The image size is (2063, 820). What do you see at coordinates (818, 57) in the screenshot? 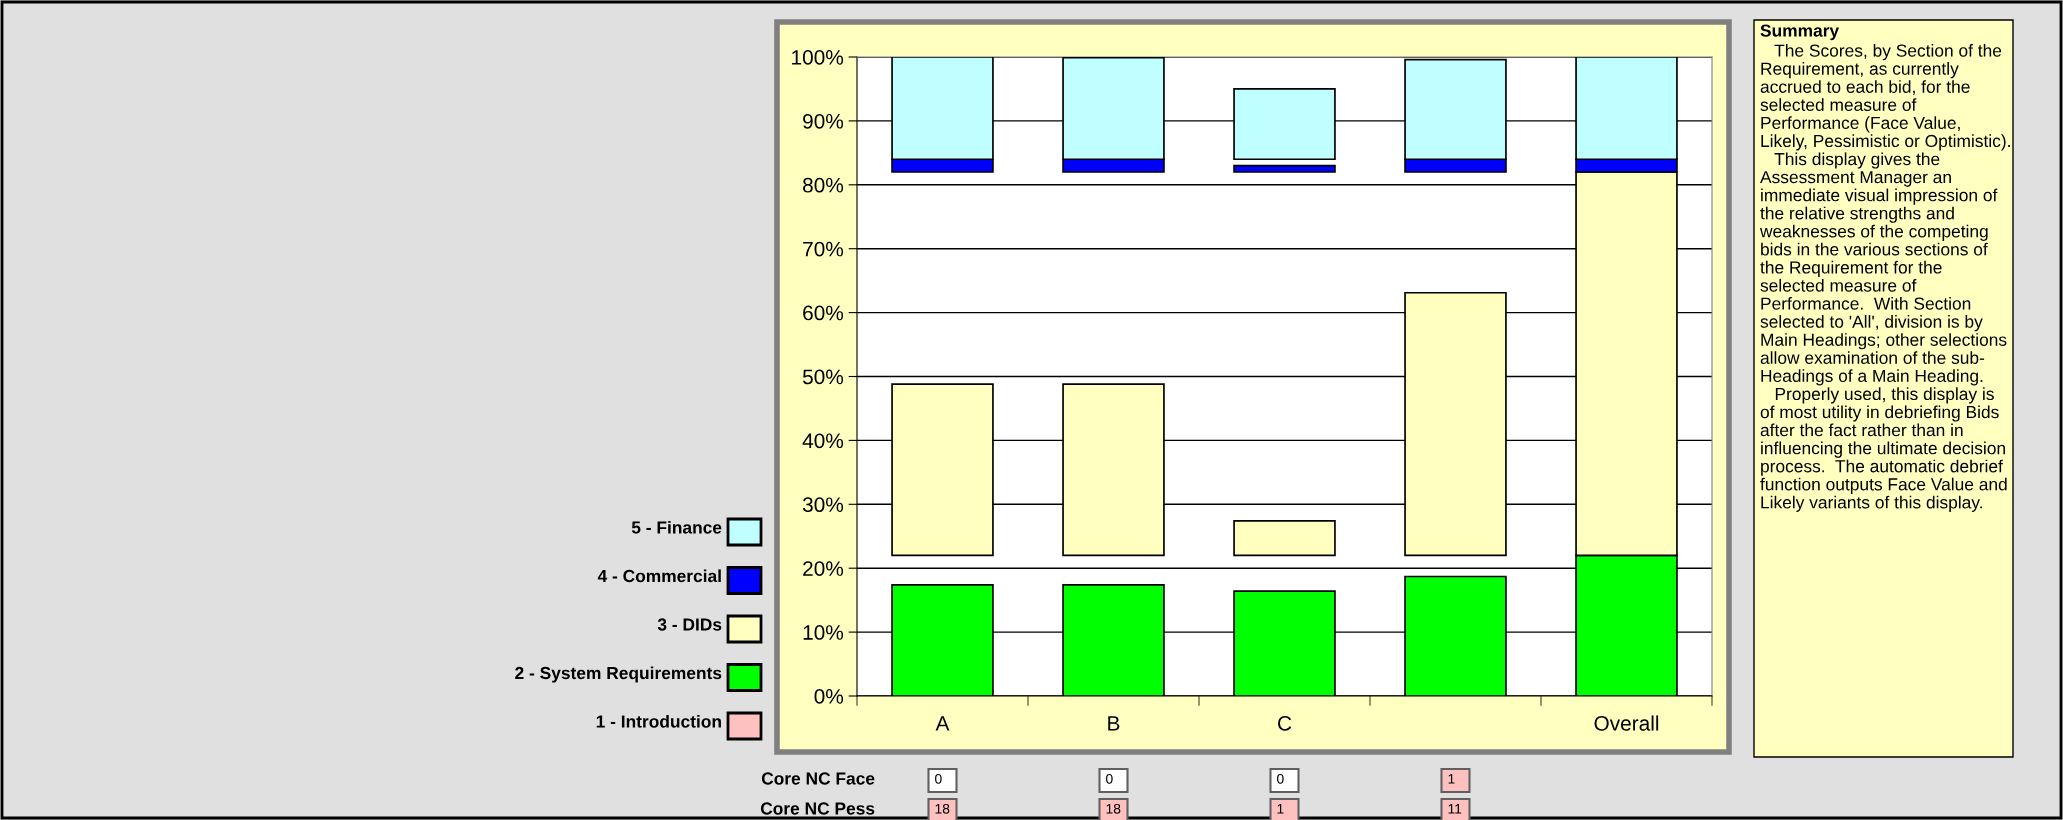
I see `y-tick-label: 100%` at bounding box center [818, 57].